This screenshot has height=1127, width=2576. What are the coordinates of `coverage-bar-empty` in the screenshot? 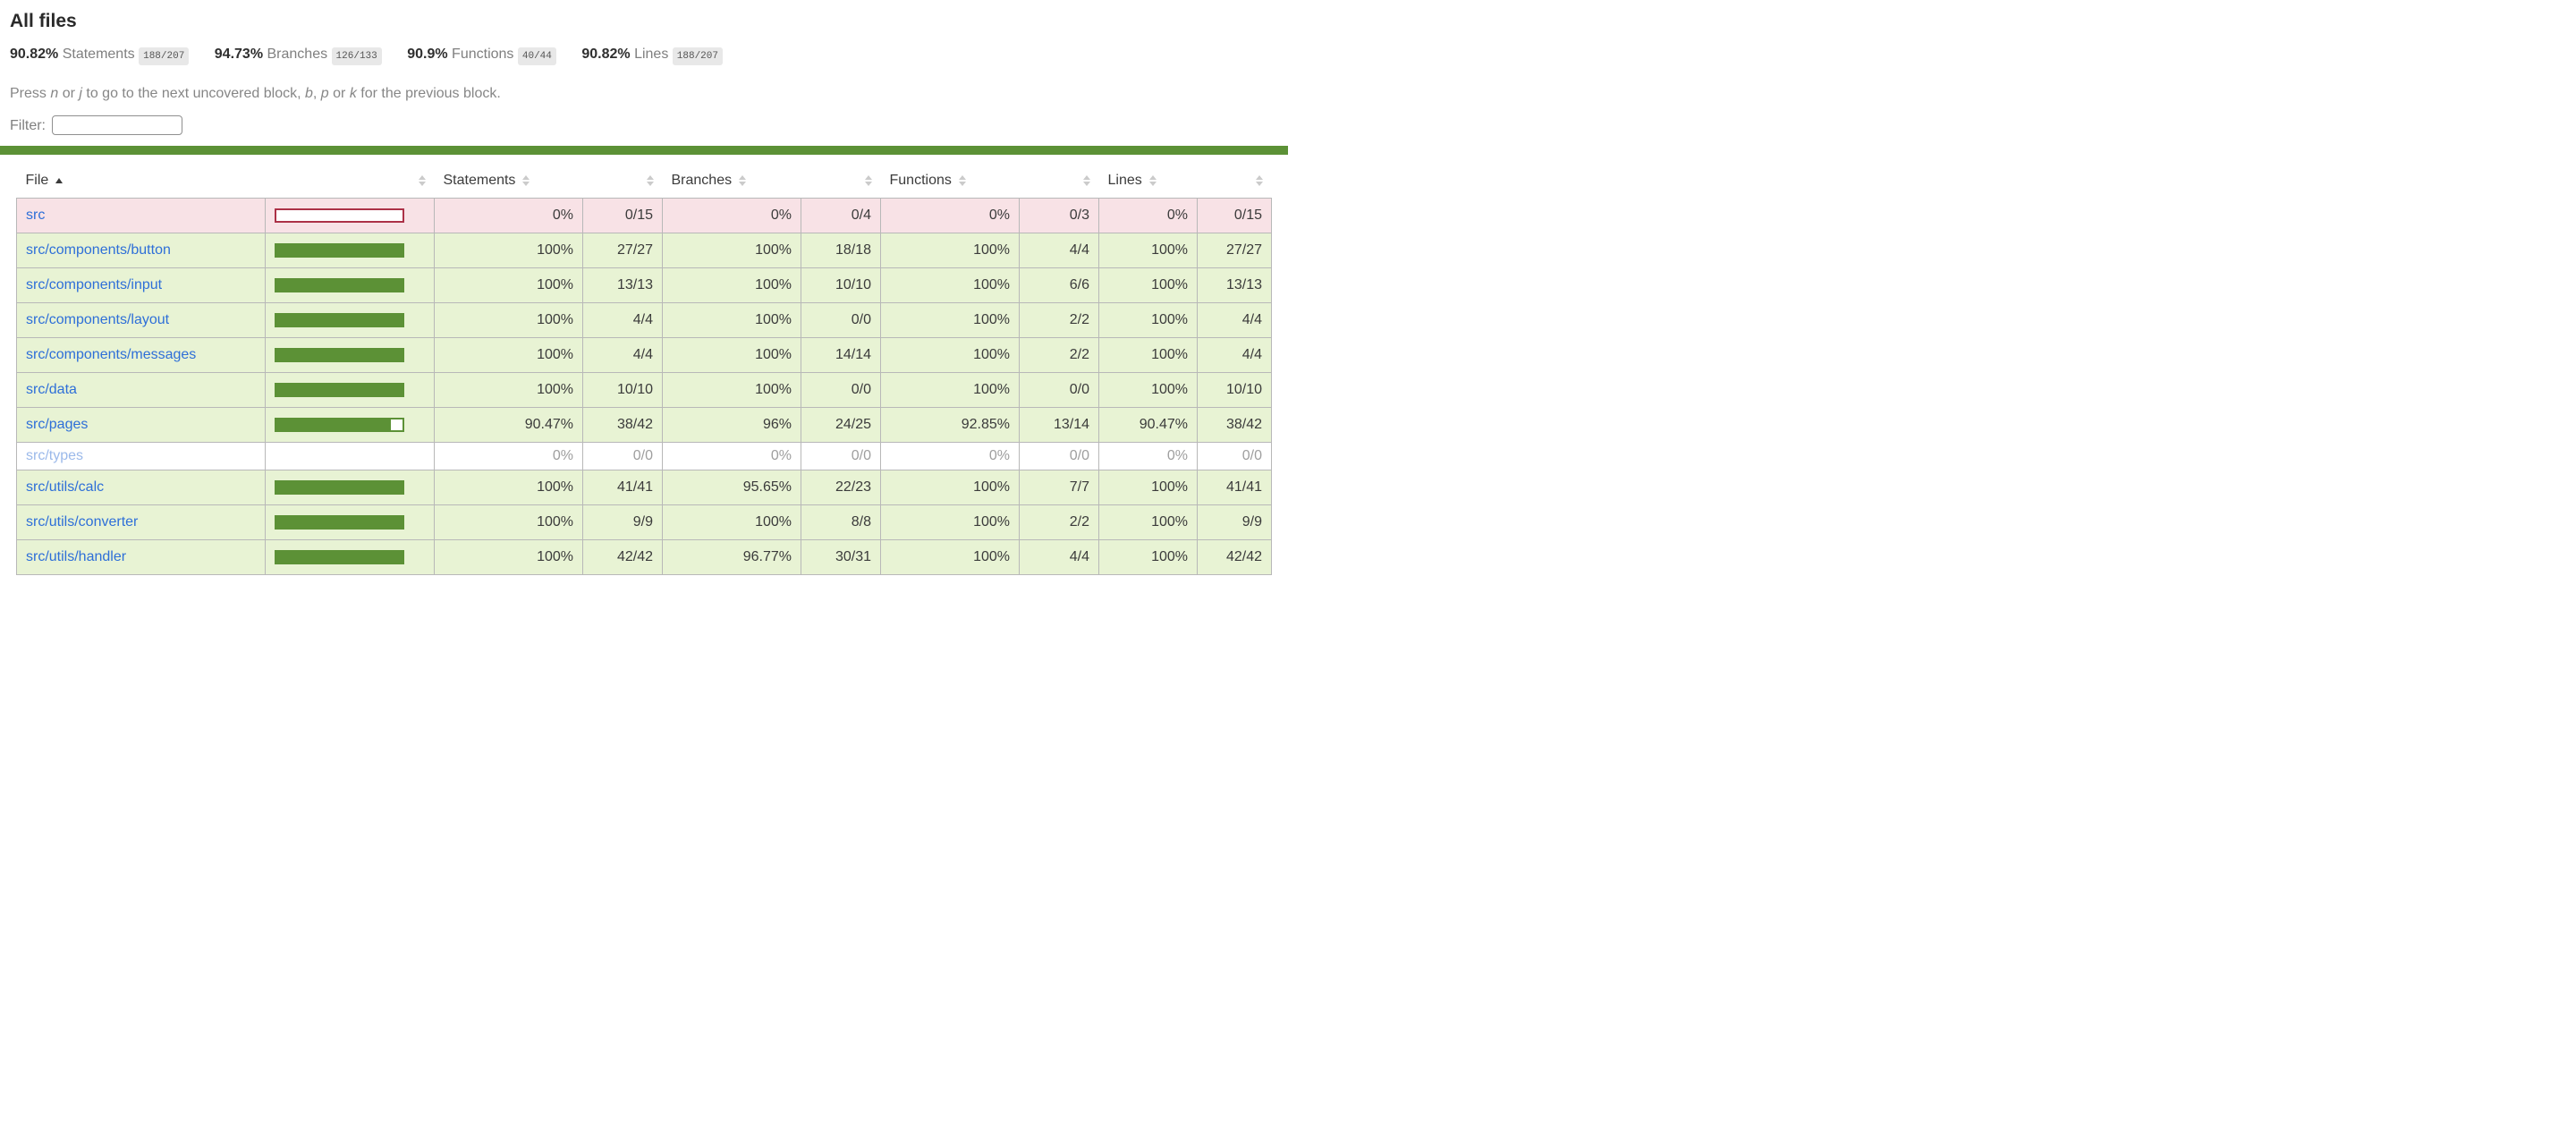 It's located at (396, 424).